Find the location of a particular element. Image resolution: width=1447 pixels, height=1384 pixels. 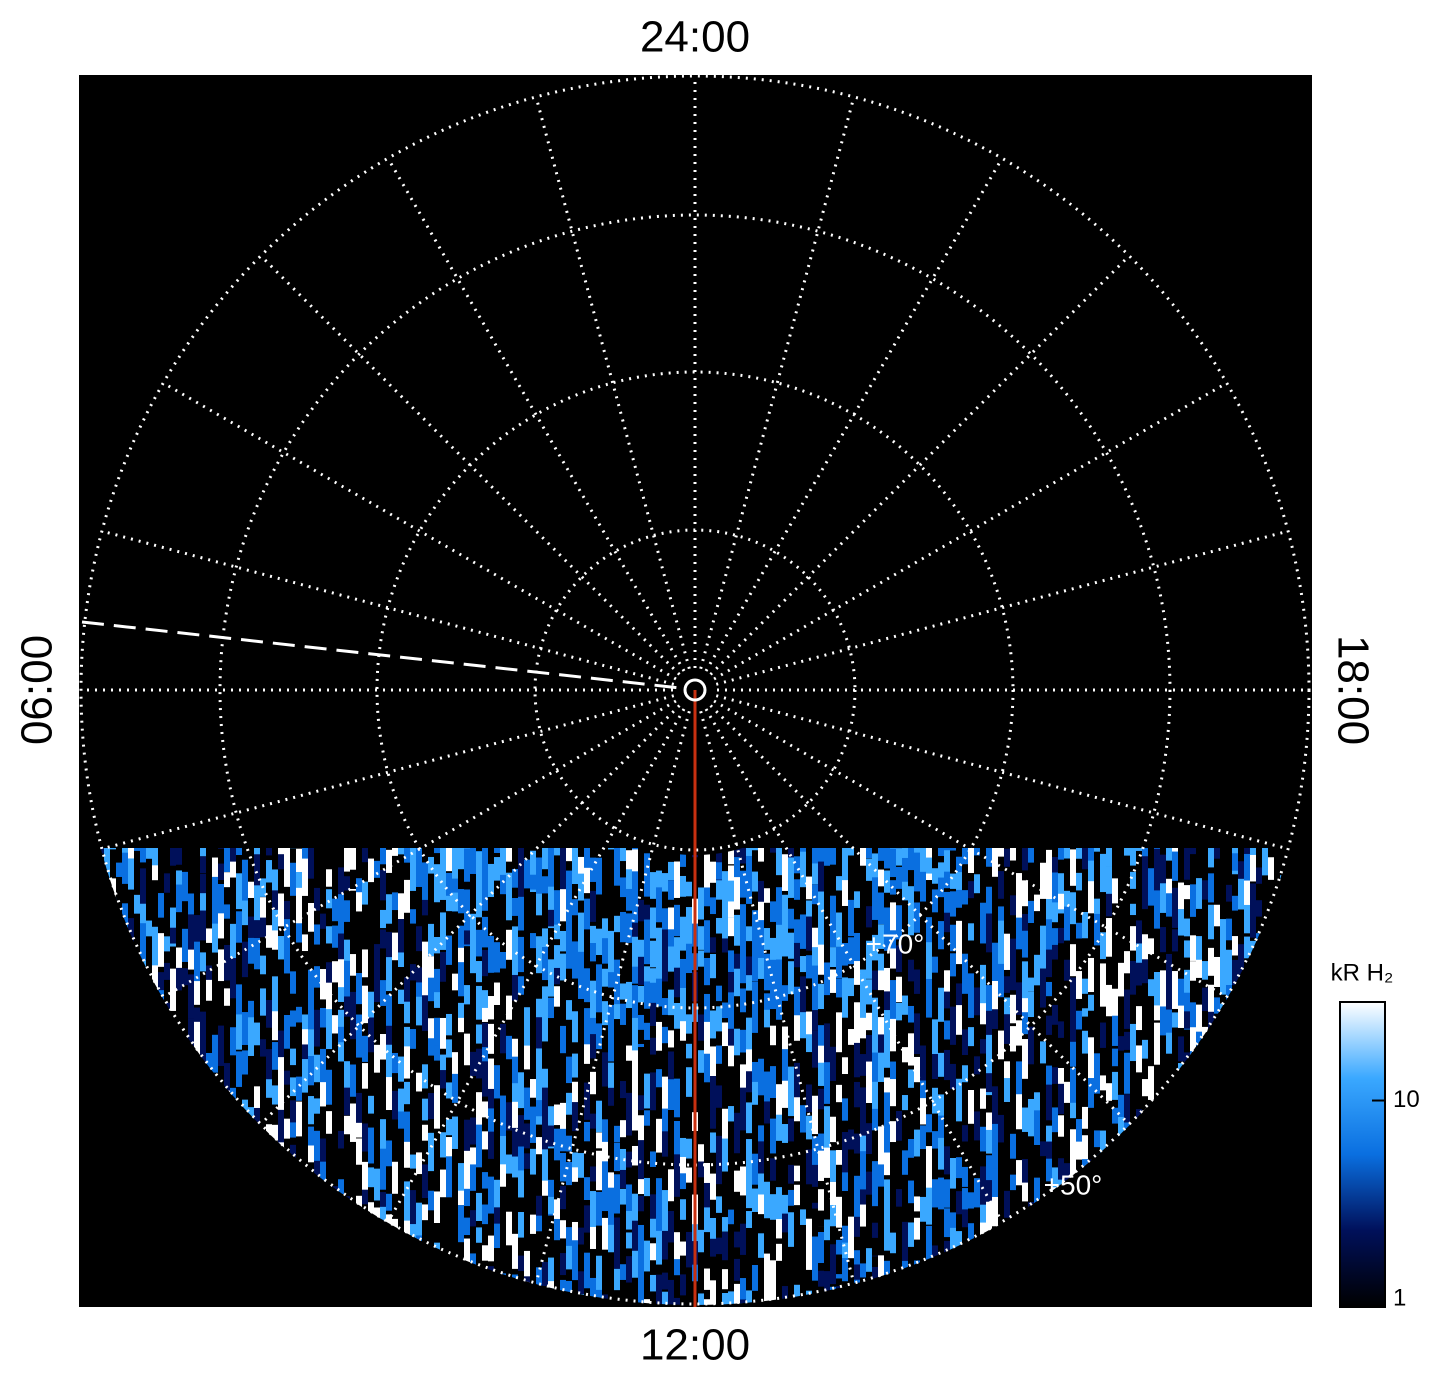

colorbar-label: kR H₂ is located at coordinates (1362, 972).